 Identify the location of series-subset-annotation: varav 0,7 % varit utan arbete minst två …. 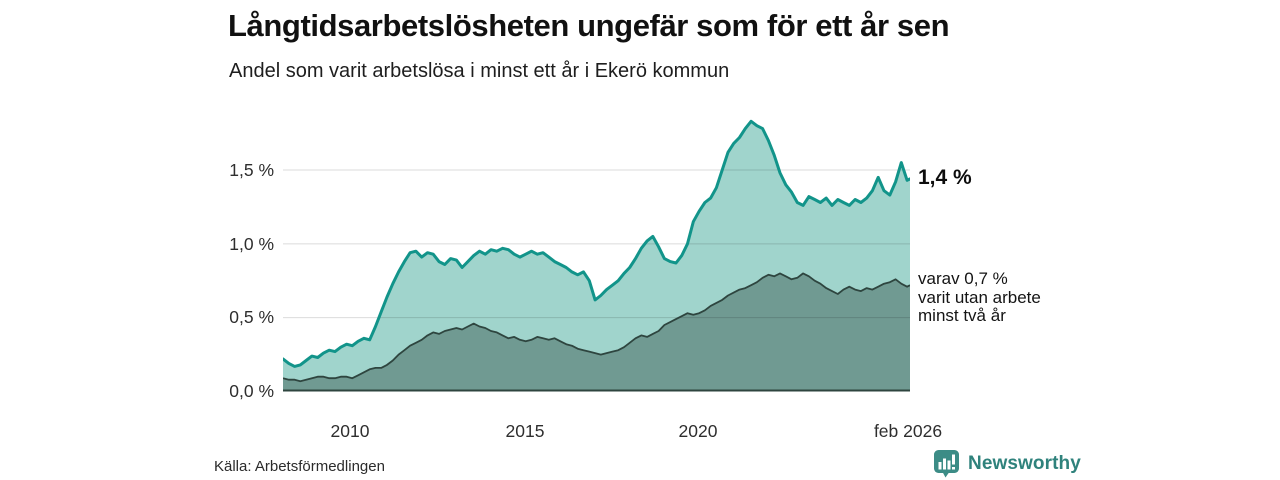
(979, 297).